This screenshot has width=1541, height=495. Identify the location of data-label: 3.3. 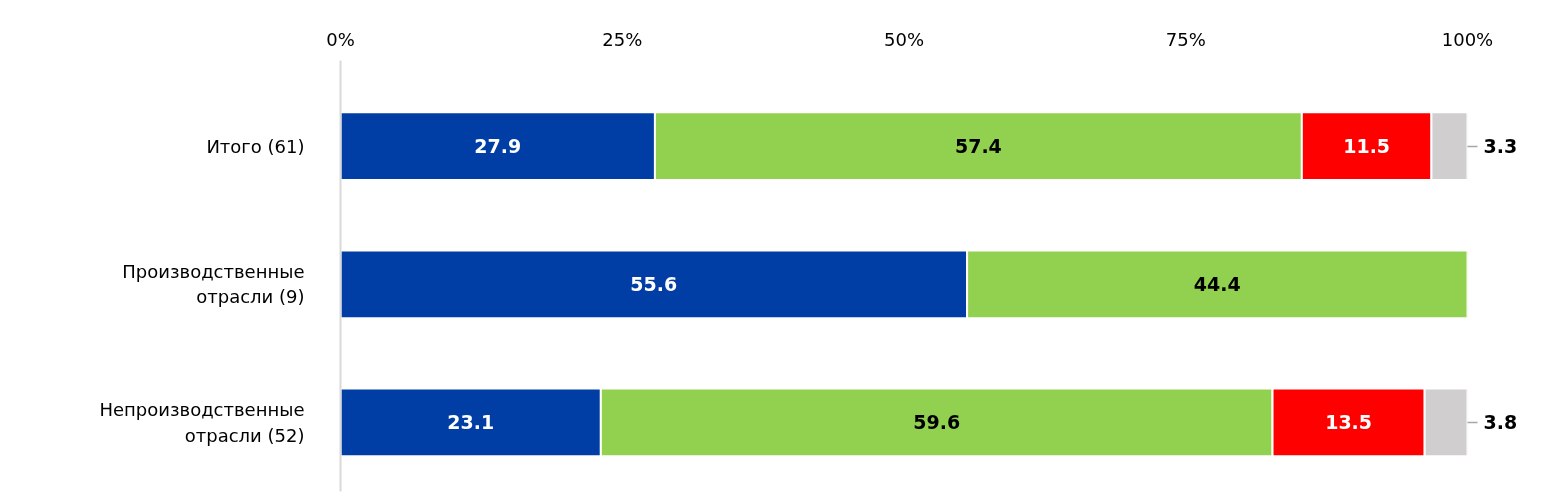
(1500, 146).